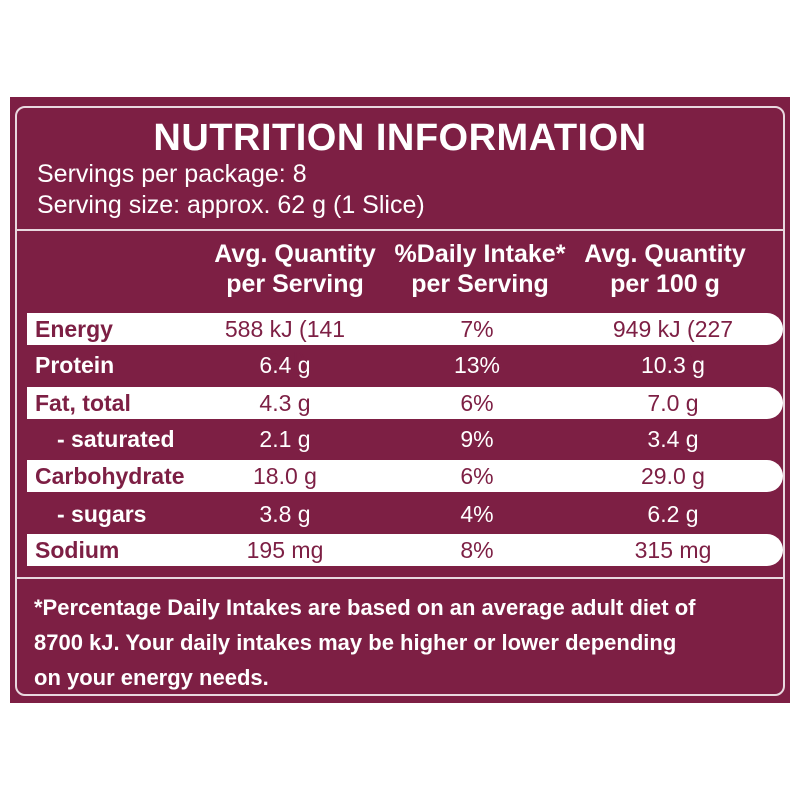 The width and height of the screenshot is (800, 800). Describe the element at coordinates (110, 476) in the screenshot. I see `nutrient-name: Carbohydrate` at that location.